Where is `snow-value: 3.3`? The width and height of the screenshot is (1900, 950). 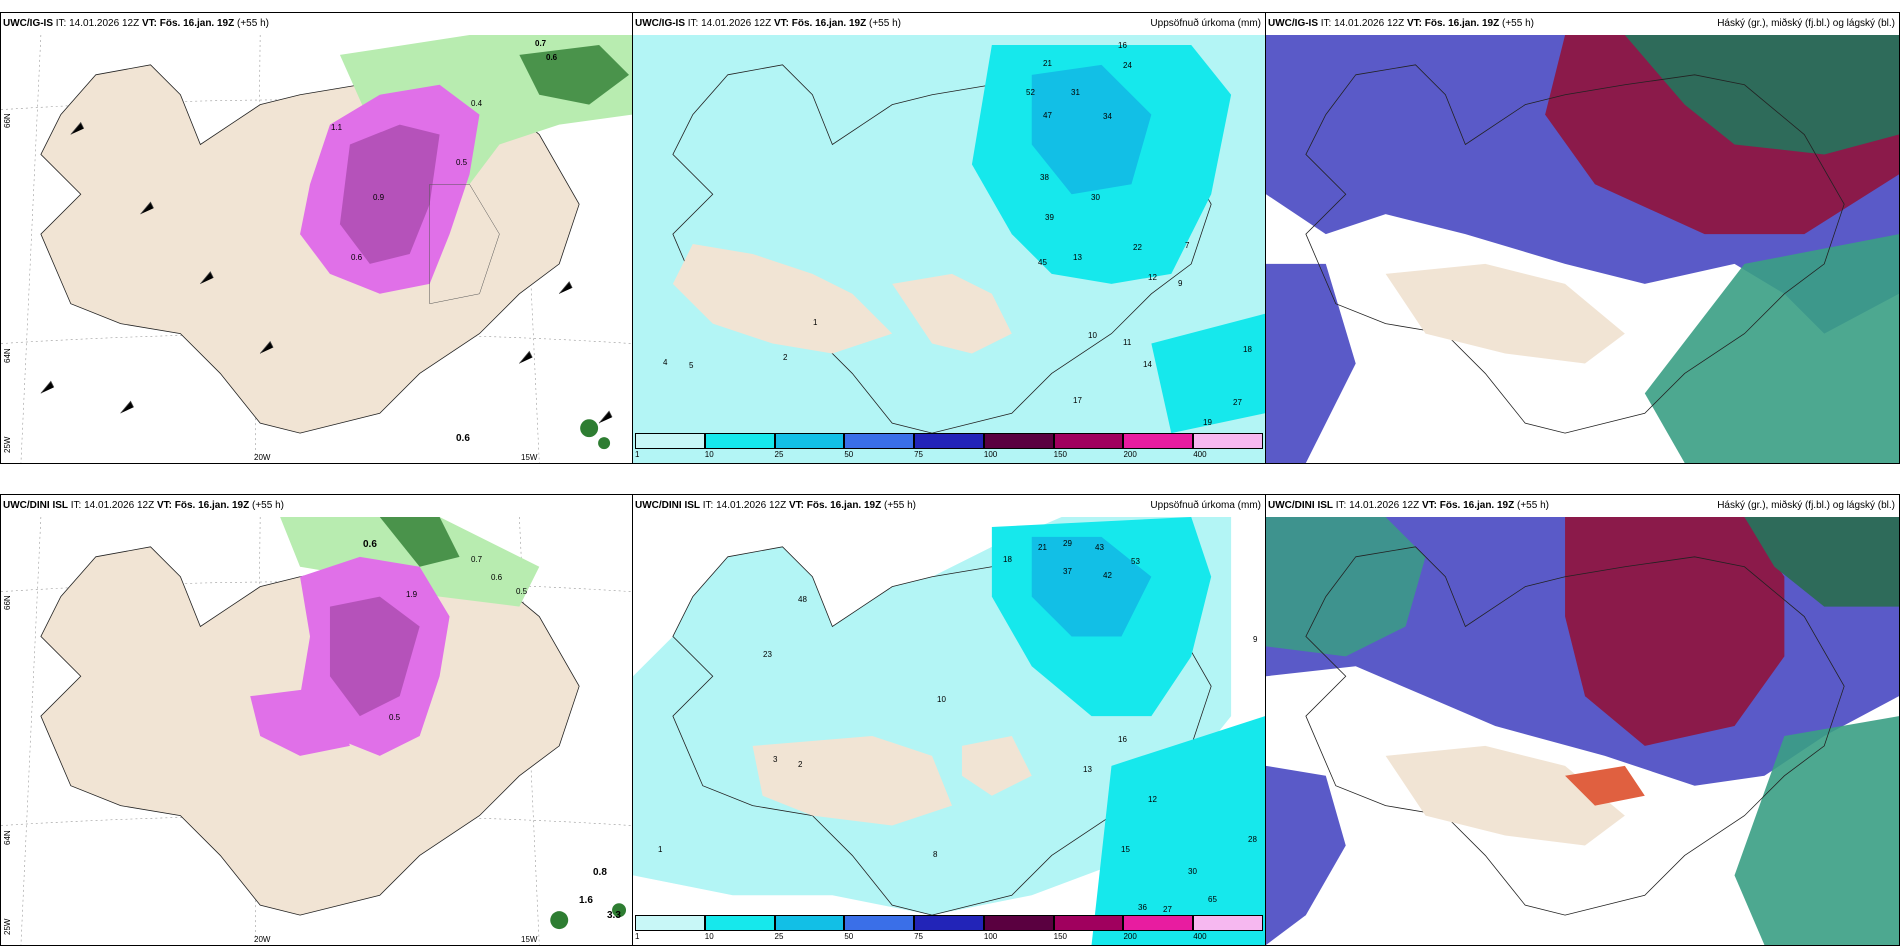 snow-value: 3.3 is located at coordinates (614, 915).